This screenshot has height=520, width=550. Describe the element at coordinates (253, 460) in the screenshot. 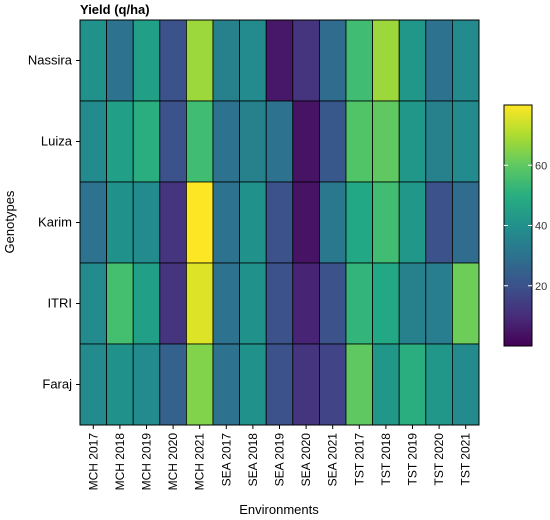

I see `x-tick-label: SEA 2018` at that location.